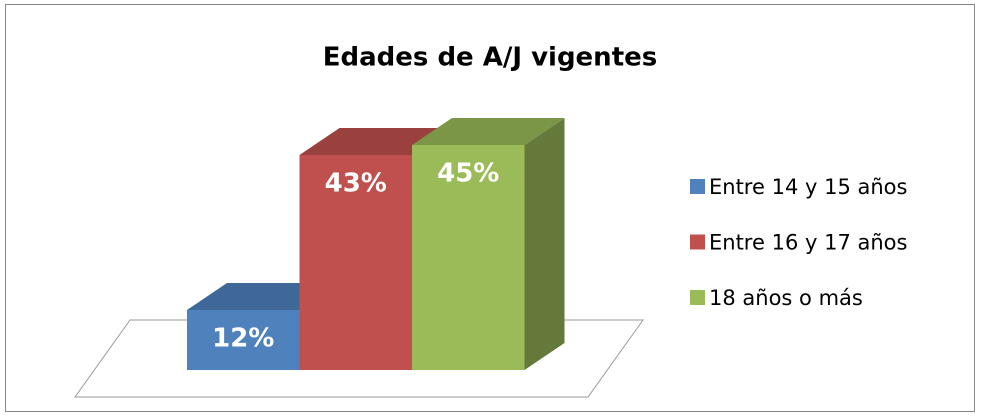 Image resolution: width=981 pixels, height=417 pixels. What do you see at coordinates (488, 131) in the screenshot?
I see `bar-top` at bounding box center [488, 131].